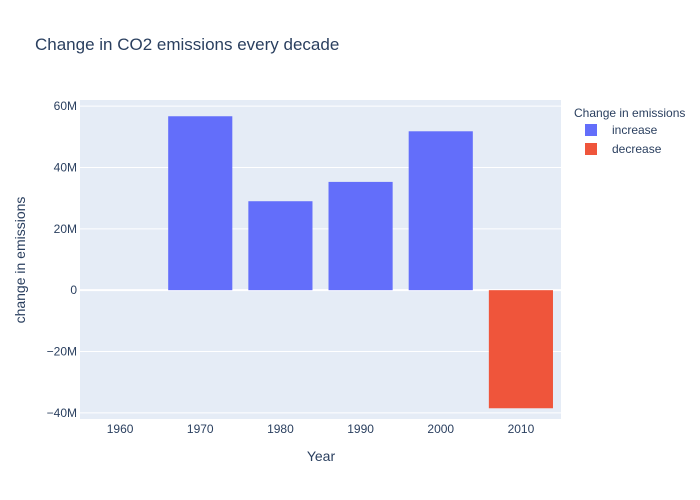 The image size is (700, 500). What do you see at coordinates (65, 229) in the screenshot?
I see `y-tick-label: 20M` at bounding box center [65, 229].